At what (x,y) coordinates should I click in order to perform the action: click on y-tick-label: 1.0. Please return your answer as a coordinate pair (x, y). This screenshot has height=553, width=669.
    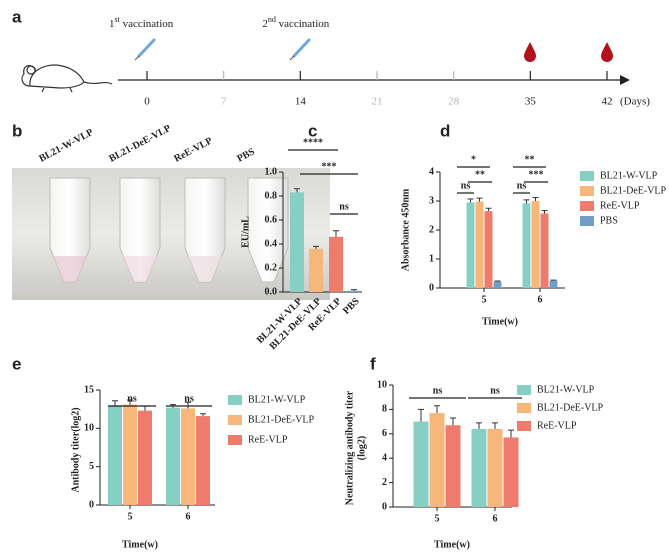
    Looking at the image, I should click on (271, 171).